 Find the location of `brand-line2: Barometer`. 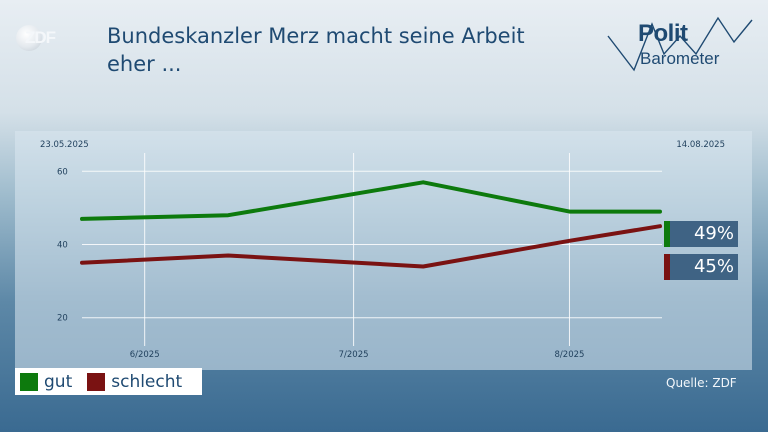

brand-line2: Barometer is located at coordinates (680, 58).